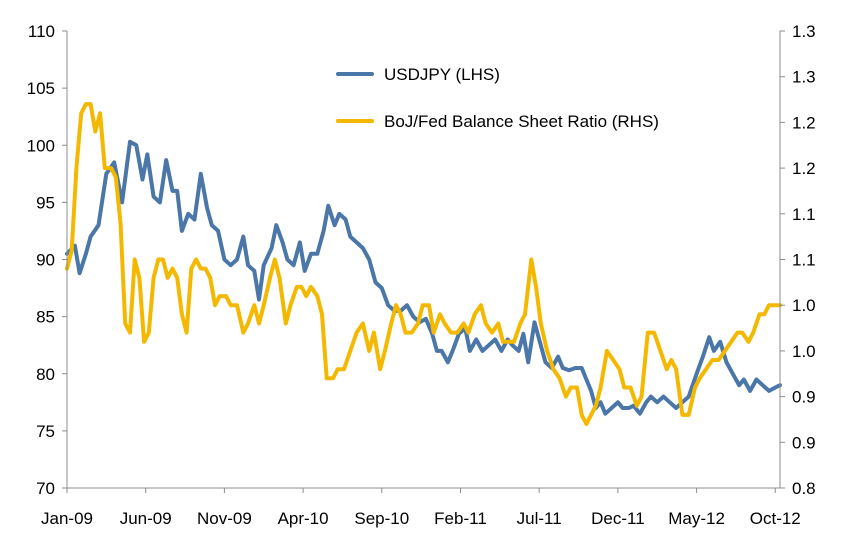 The height and width of the screenshot is (551, 845). Describe the element at coordinates (45, 488) in the screenshot. I see `left-tick-label: 70` at that location.